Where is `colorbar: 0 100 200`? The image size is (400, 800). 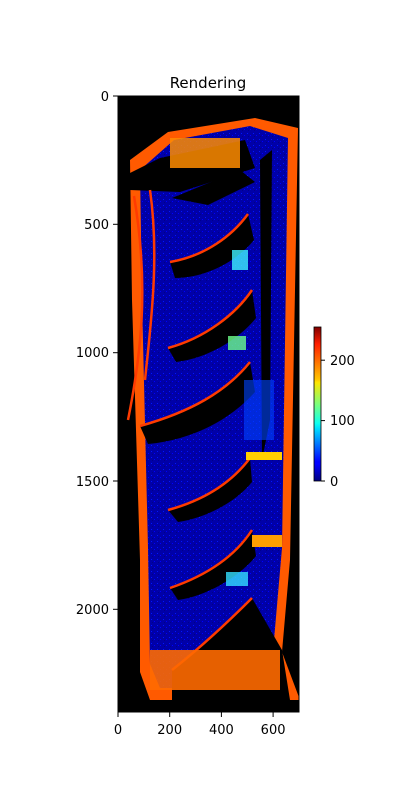
colorbar: 0 100 200 is located at coordinates (334, 408).